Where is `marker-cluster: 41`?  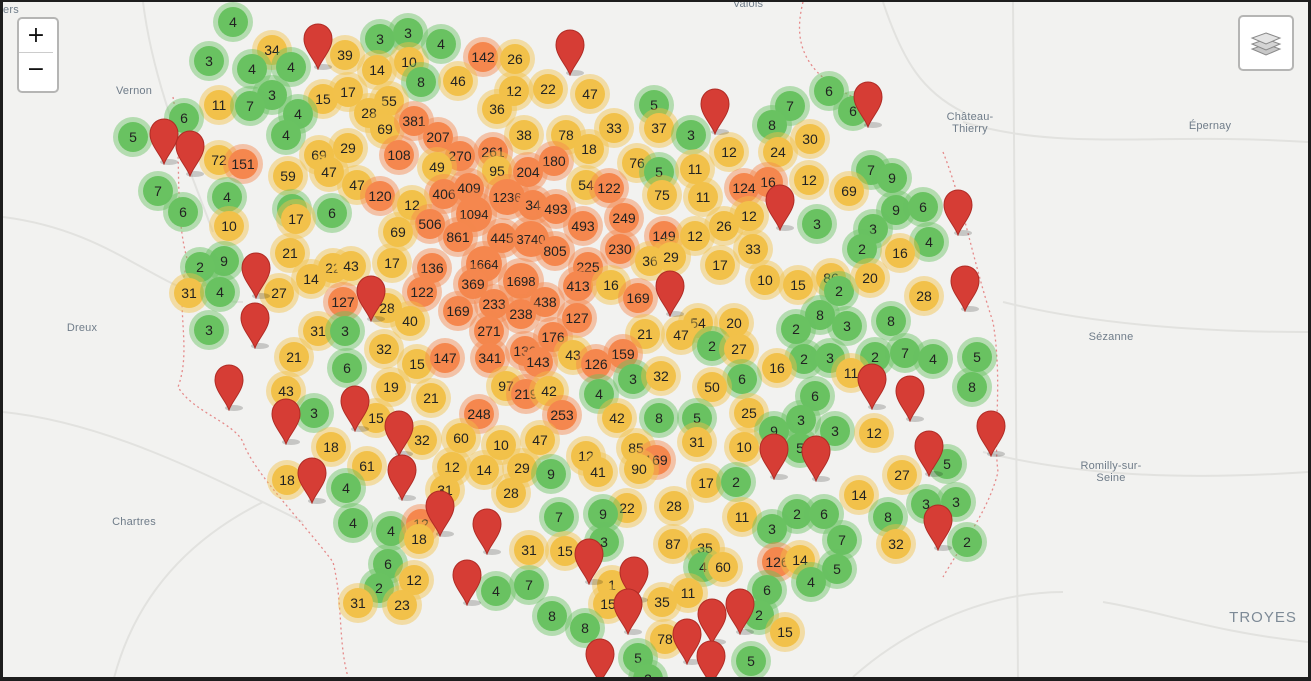
marker-cluster: 41 is located at coordinates (598, 472).